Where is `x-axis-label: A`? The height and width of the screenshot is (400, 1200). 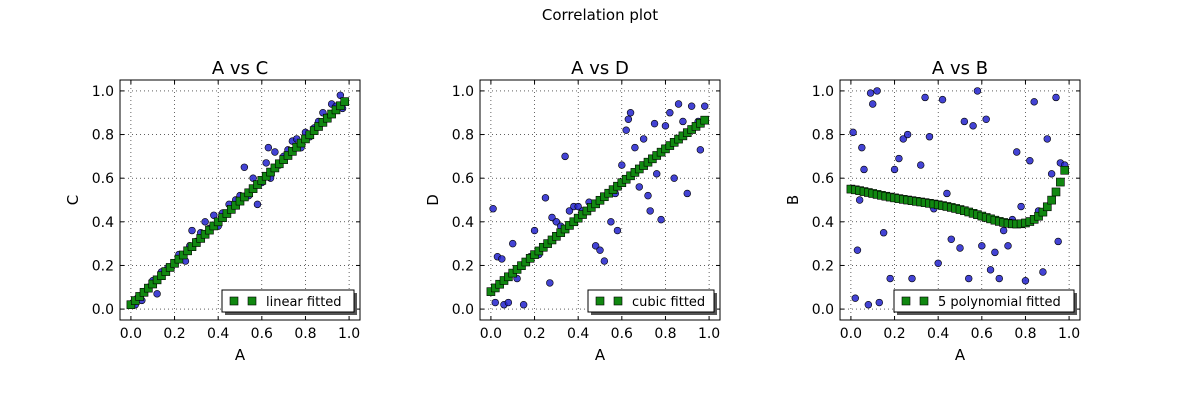
x-axis-label: A is located at coordinates (240, 355).